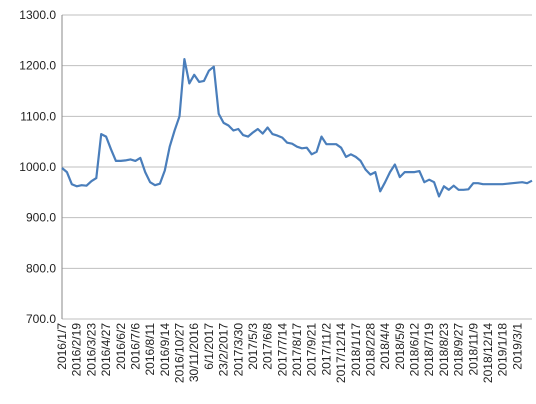  What do you see at coordinates (150, 349) in the screenshot?
I see `x-tick-label: 2016/8/11` at bounding box center [150, 349].